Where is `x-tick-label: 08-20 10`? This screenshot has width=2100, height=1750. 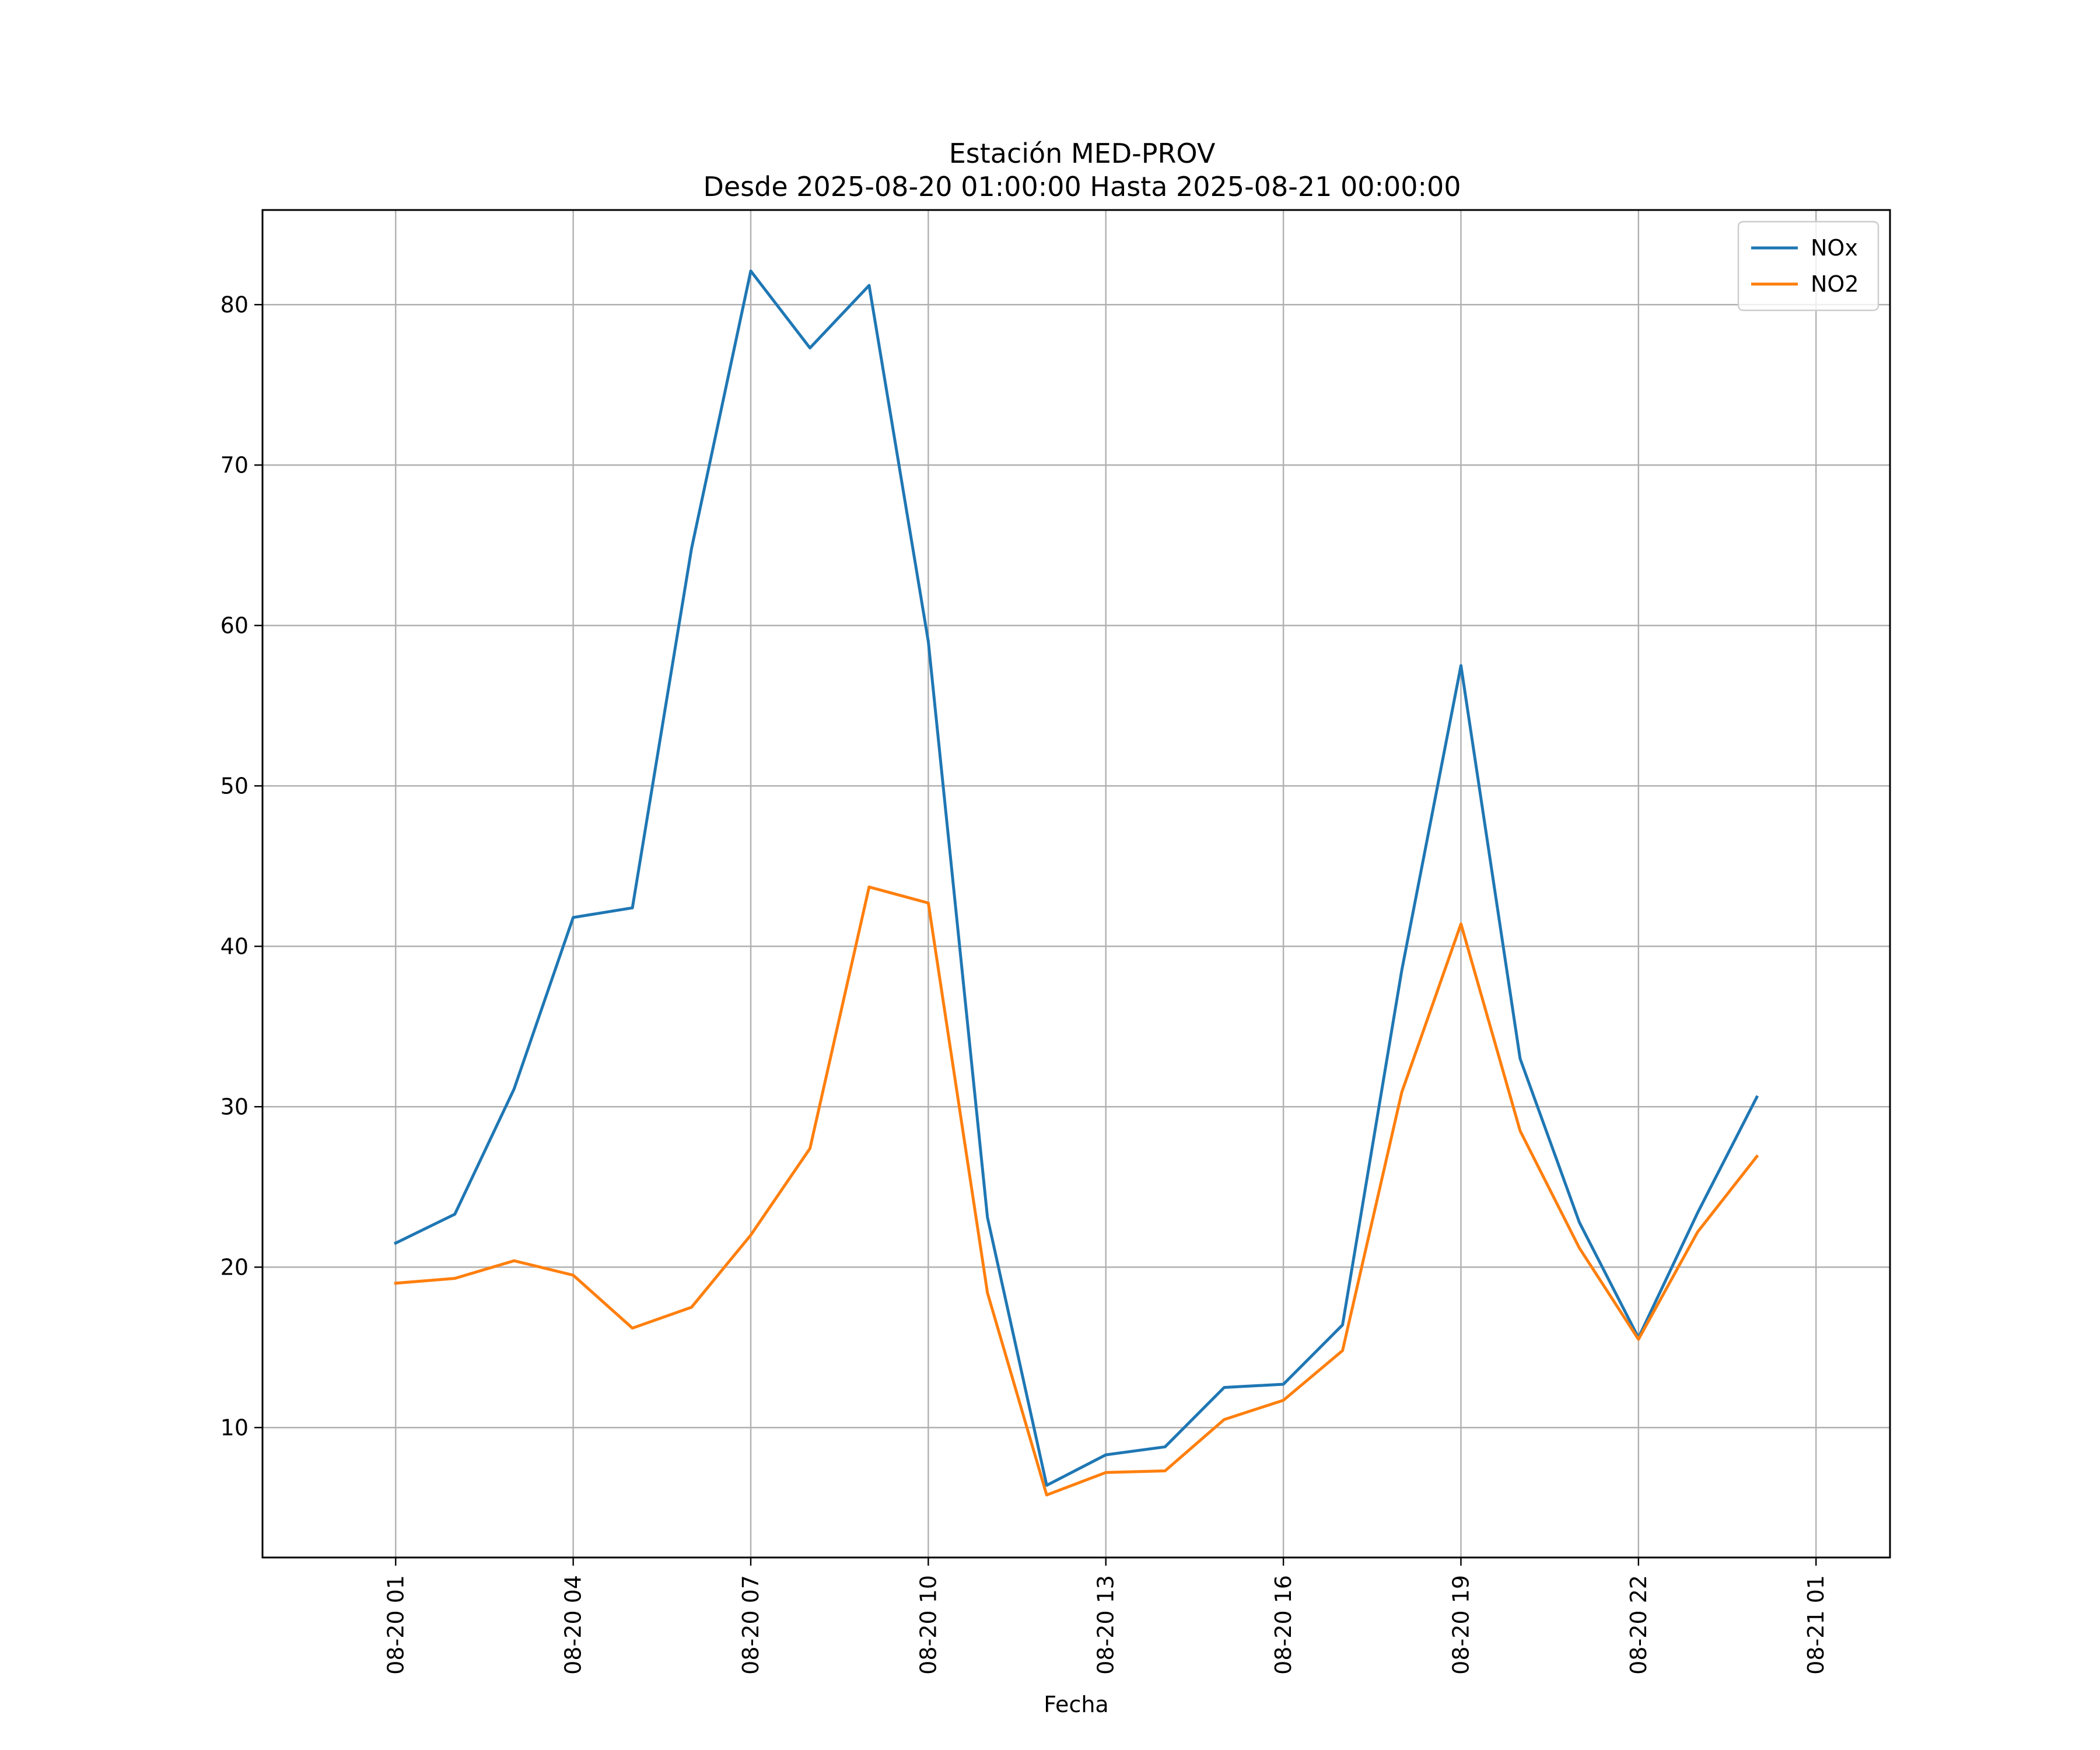
x-tick-label: 08-20 10 is located at coordinates (928, 1625).